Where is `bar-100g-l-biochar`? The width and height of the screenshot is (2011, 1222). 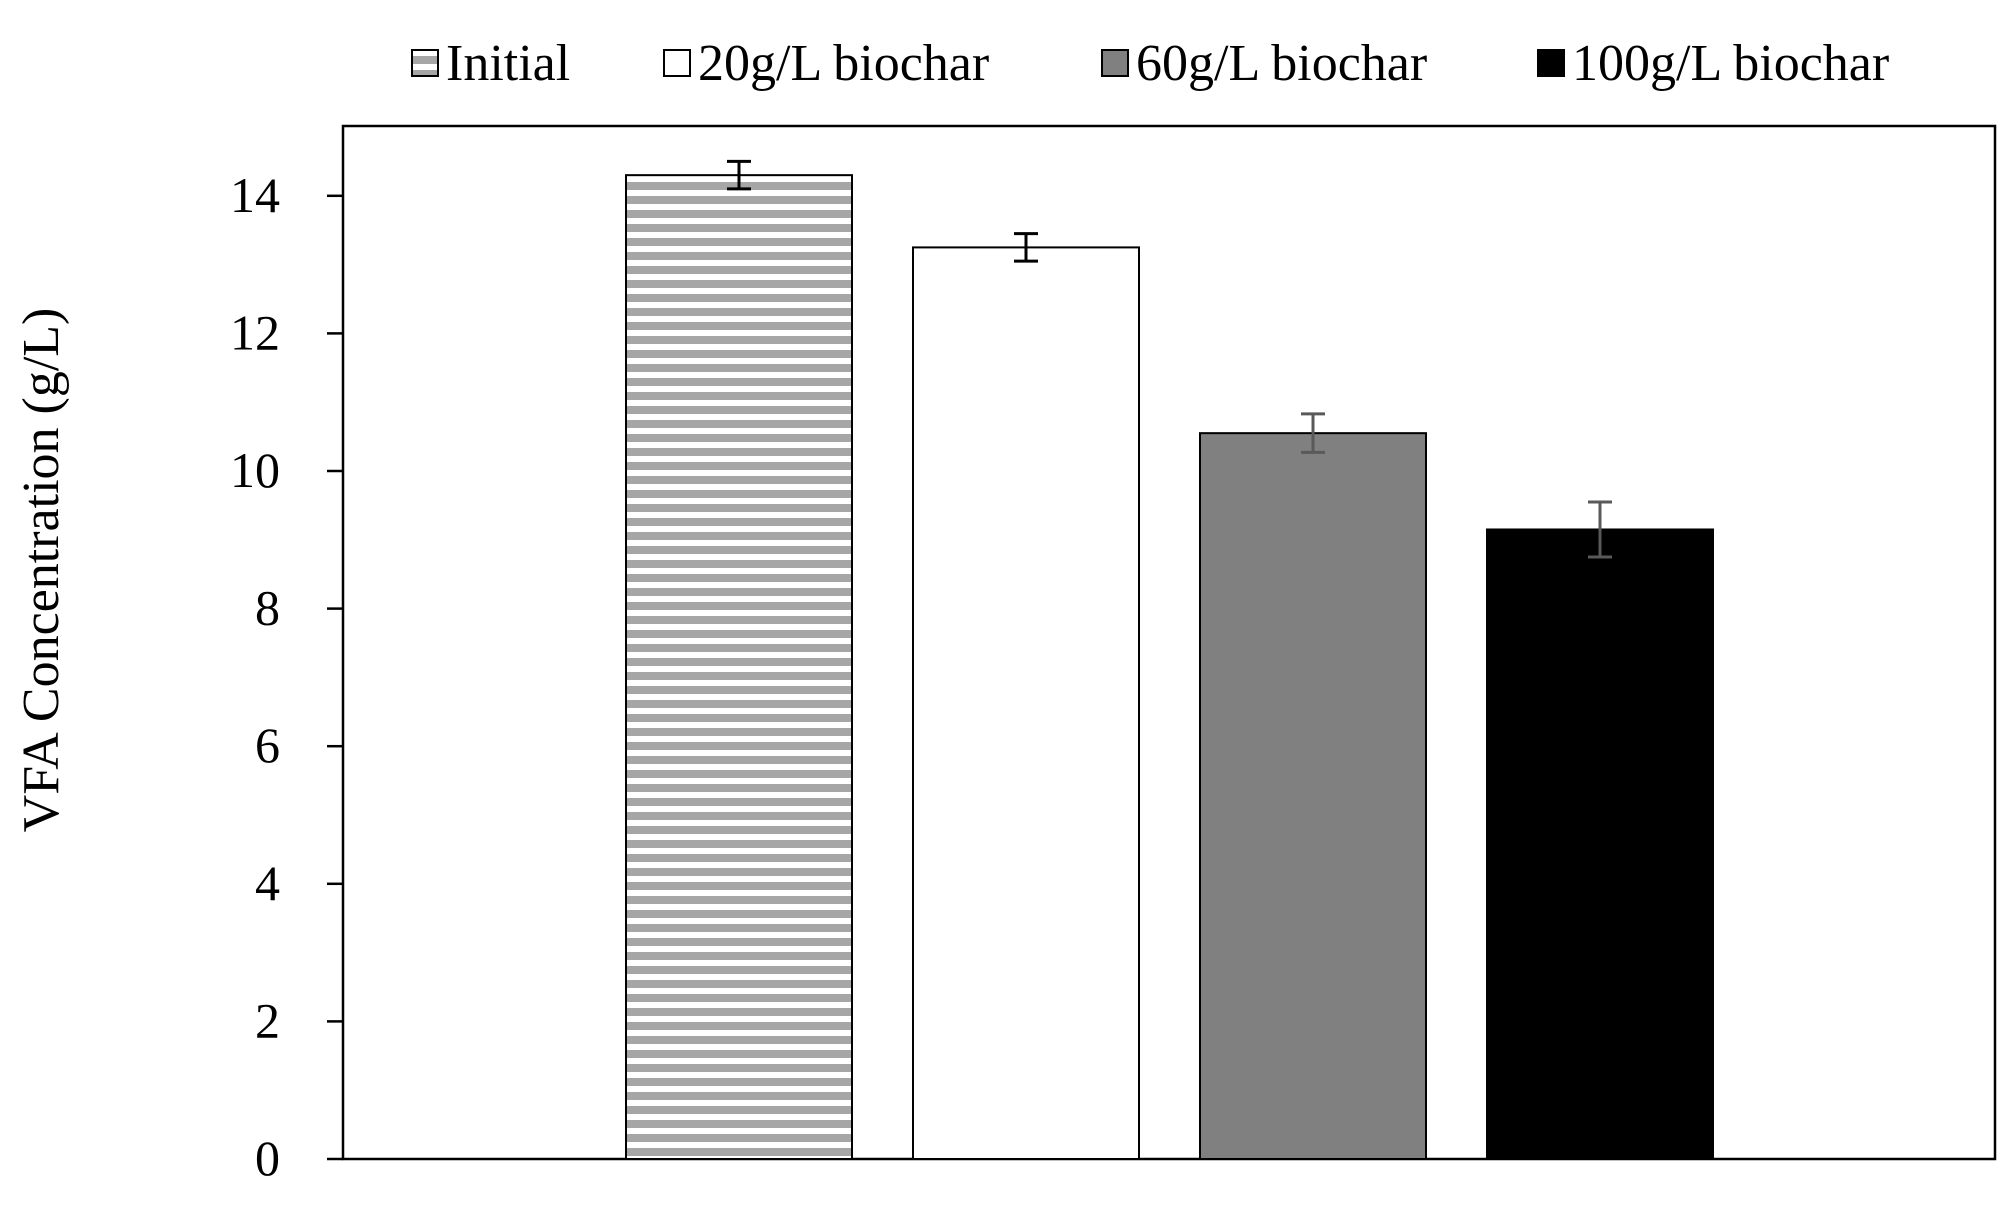 bar-100g-l-biochar is located at coordinates (1600, 844).